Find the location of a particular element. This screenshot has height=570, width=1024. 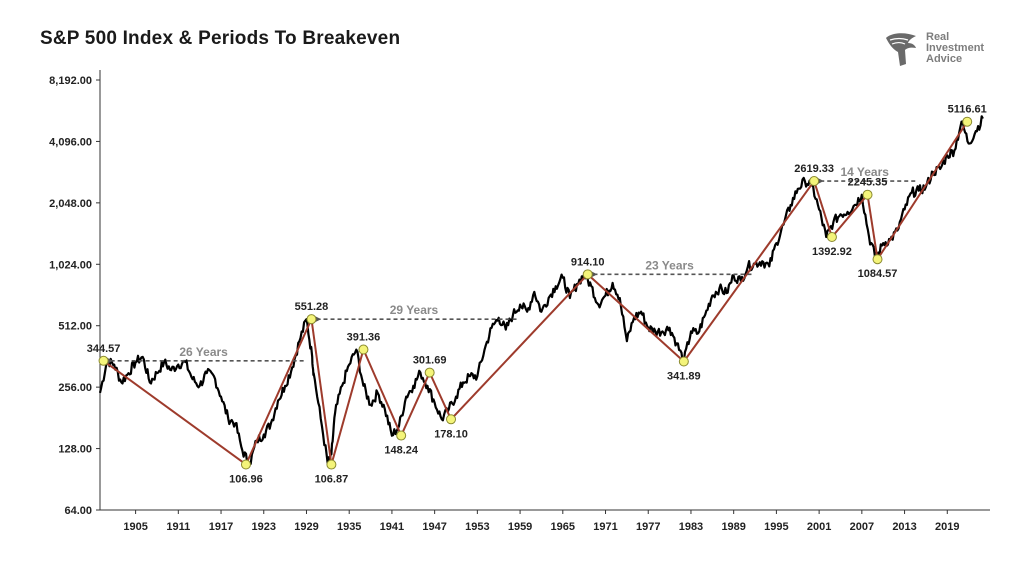

brand-logo: Real Investment Advice is located at coordinates (947, 51).